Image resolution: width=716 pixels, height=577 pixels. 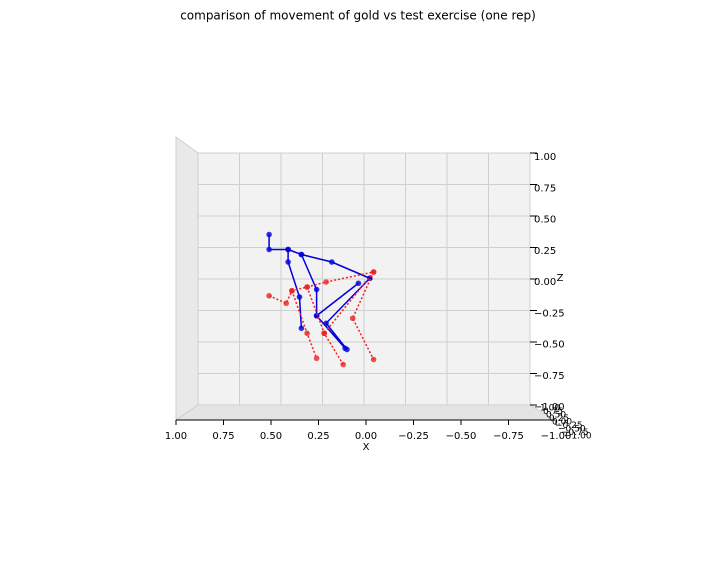 I want to click on y-tick-label: 0.75, so click(x=553, y=412).